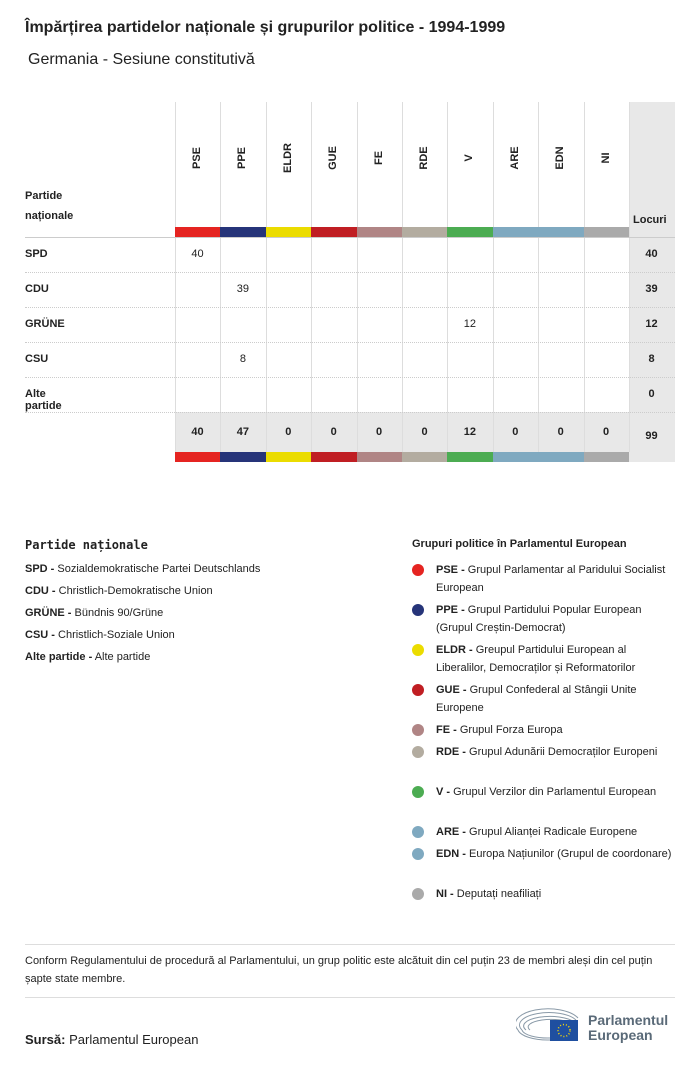 The height and width of the screenshot is (1065, 700). What do you see at coordinates (450, 610) in the screenshot?
I see `group-abbr: PPE -` at bounding box center [450, 610].